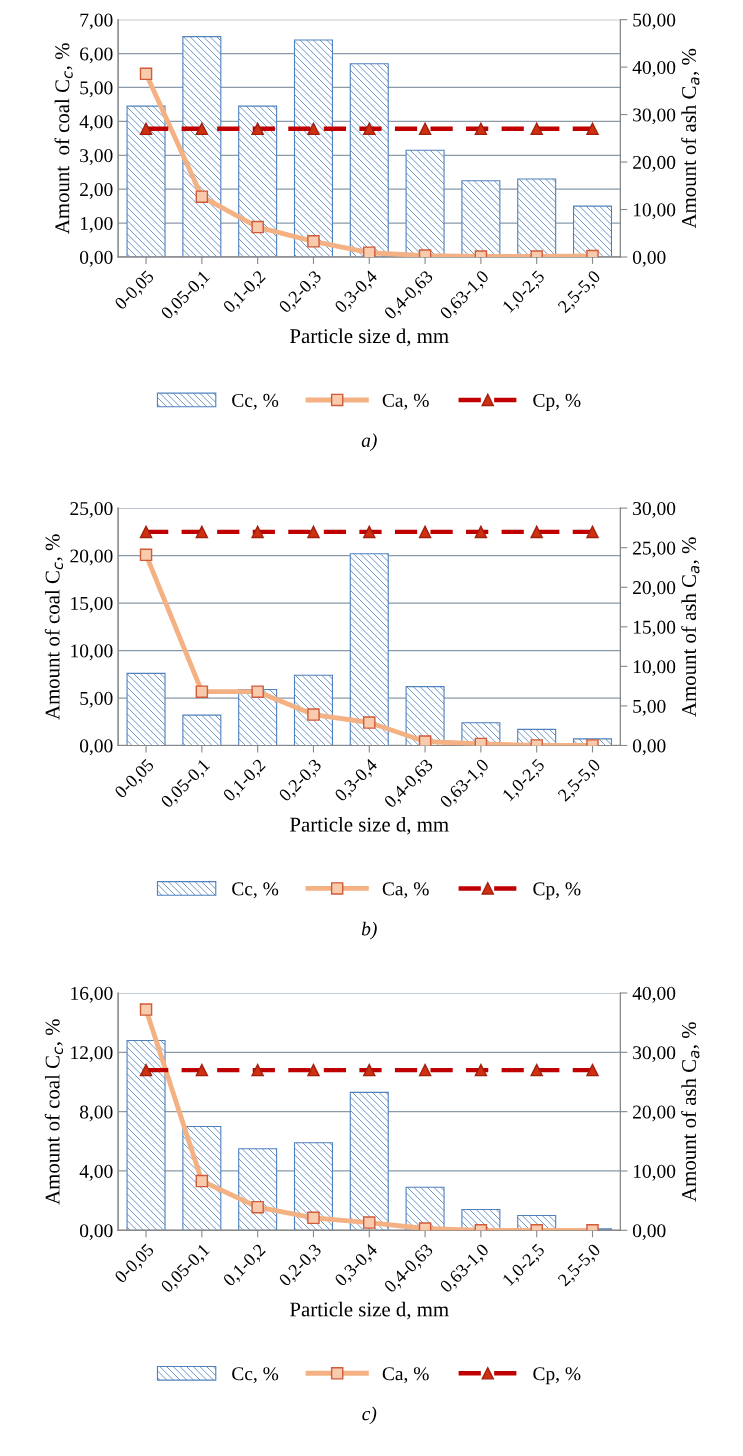 The width and height of the screenshot is (743, 1456). I want to click on text: c), so click(369, 1415).